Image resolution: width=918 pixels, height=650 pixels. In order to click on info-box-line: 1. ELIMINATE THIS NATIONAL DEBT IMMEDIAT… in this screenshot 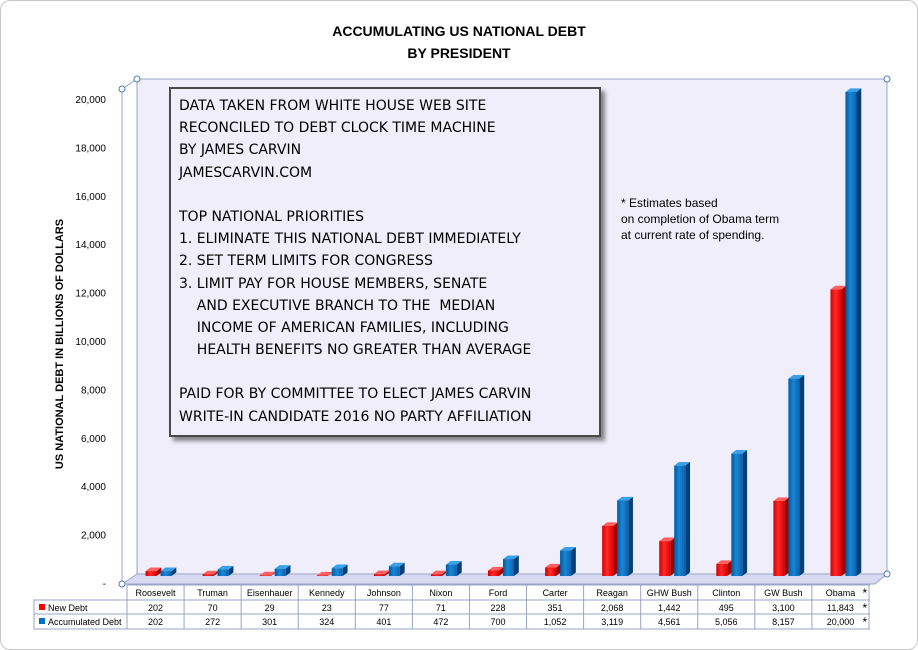, I will do `click(350, 239)`.